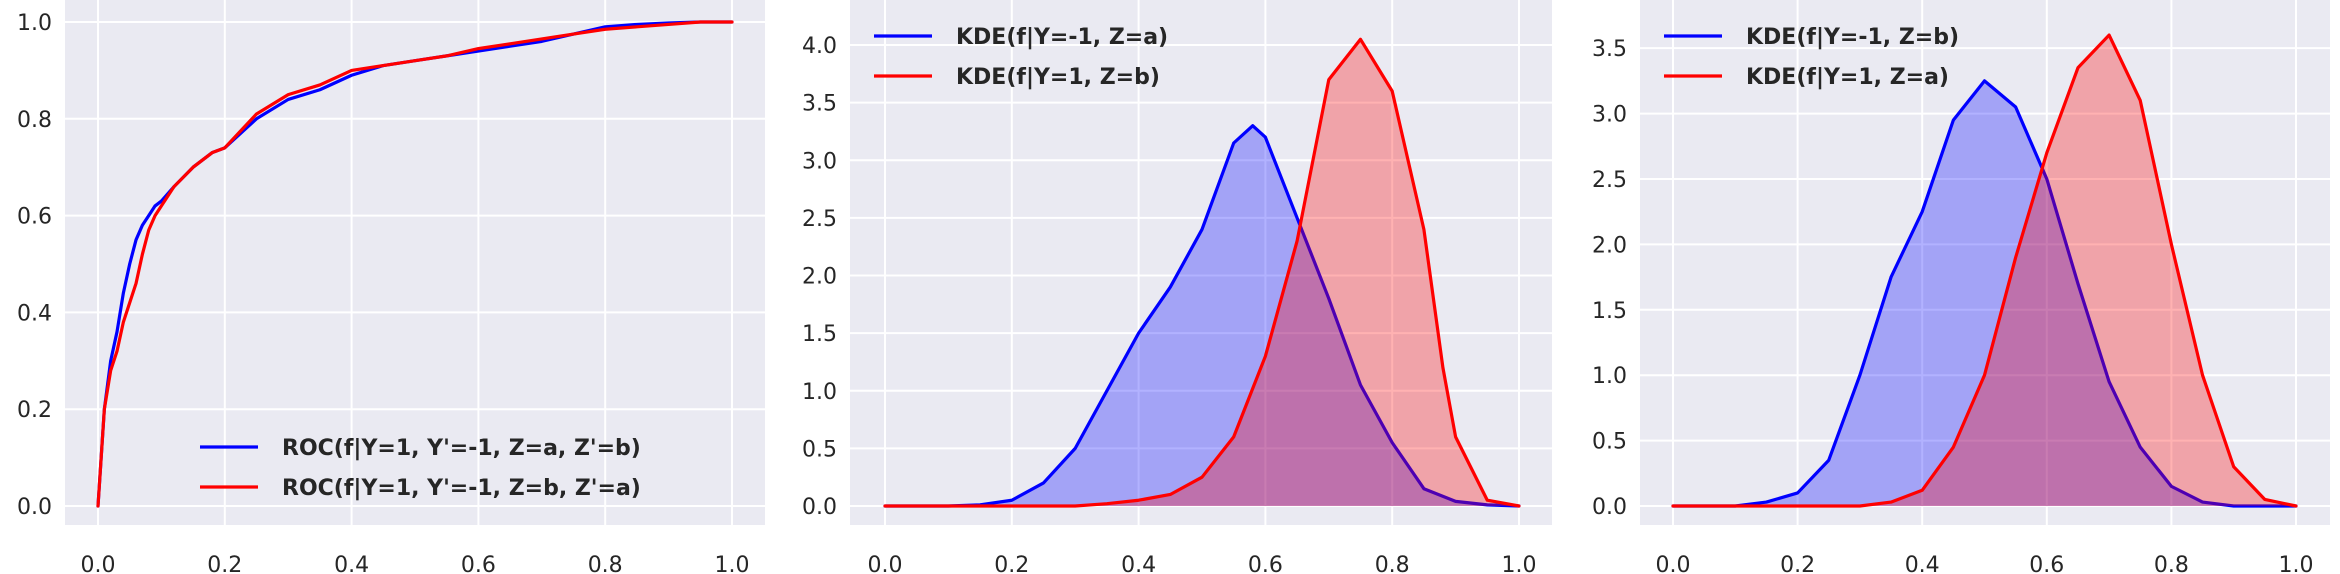 This screenshot has width=2340, height=574. What do you see at coordinates (1062, 37) in the screenshot?
I see `legend-label: KDE(f|Y=-1, Z=a)` at bounding box center [1062, 37].